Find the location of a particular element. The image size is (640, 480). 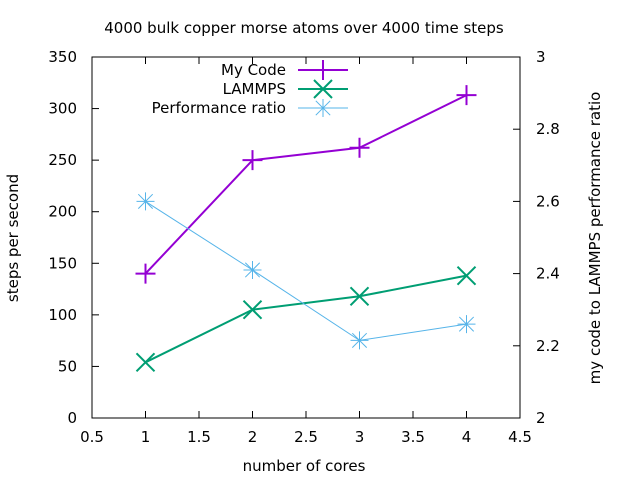

y2-tick-label: 2.8 is located at coordinates (548, 129).